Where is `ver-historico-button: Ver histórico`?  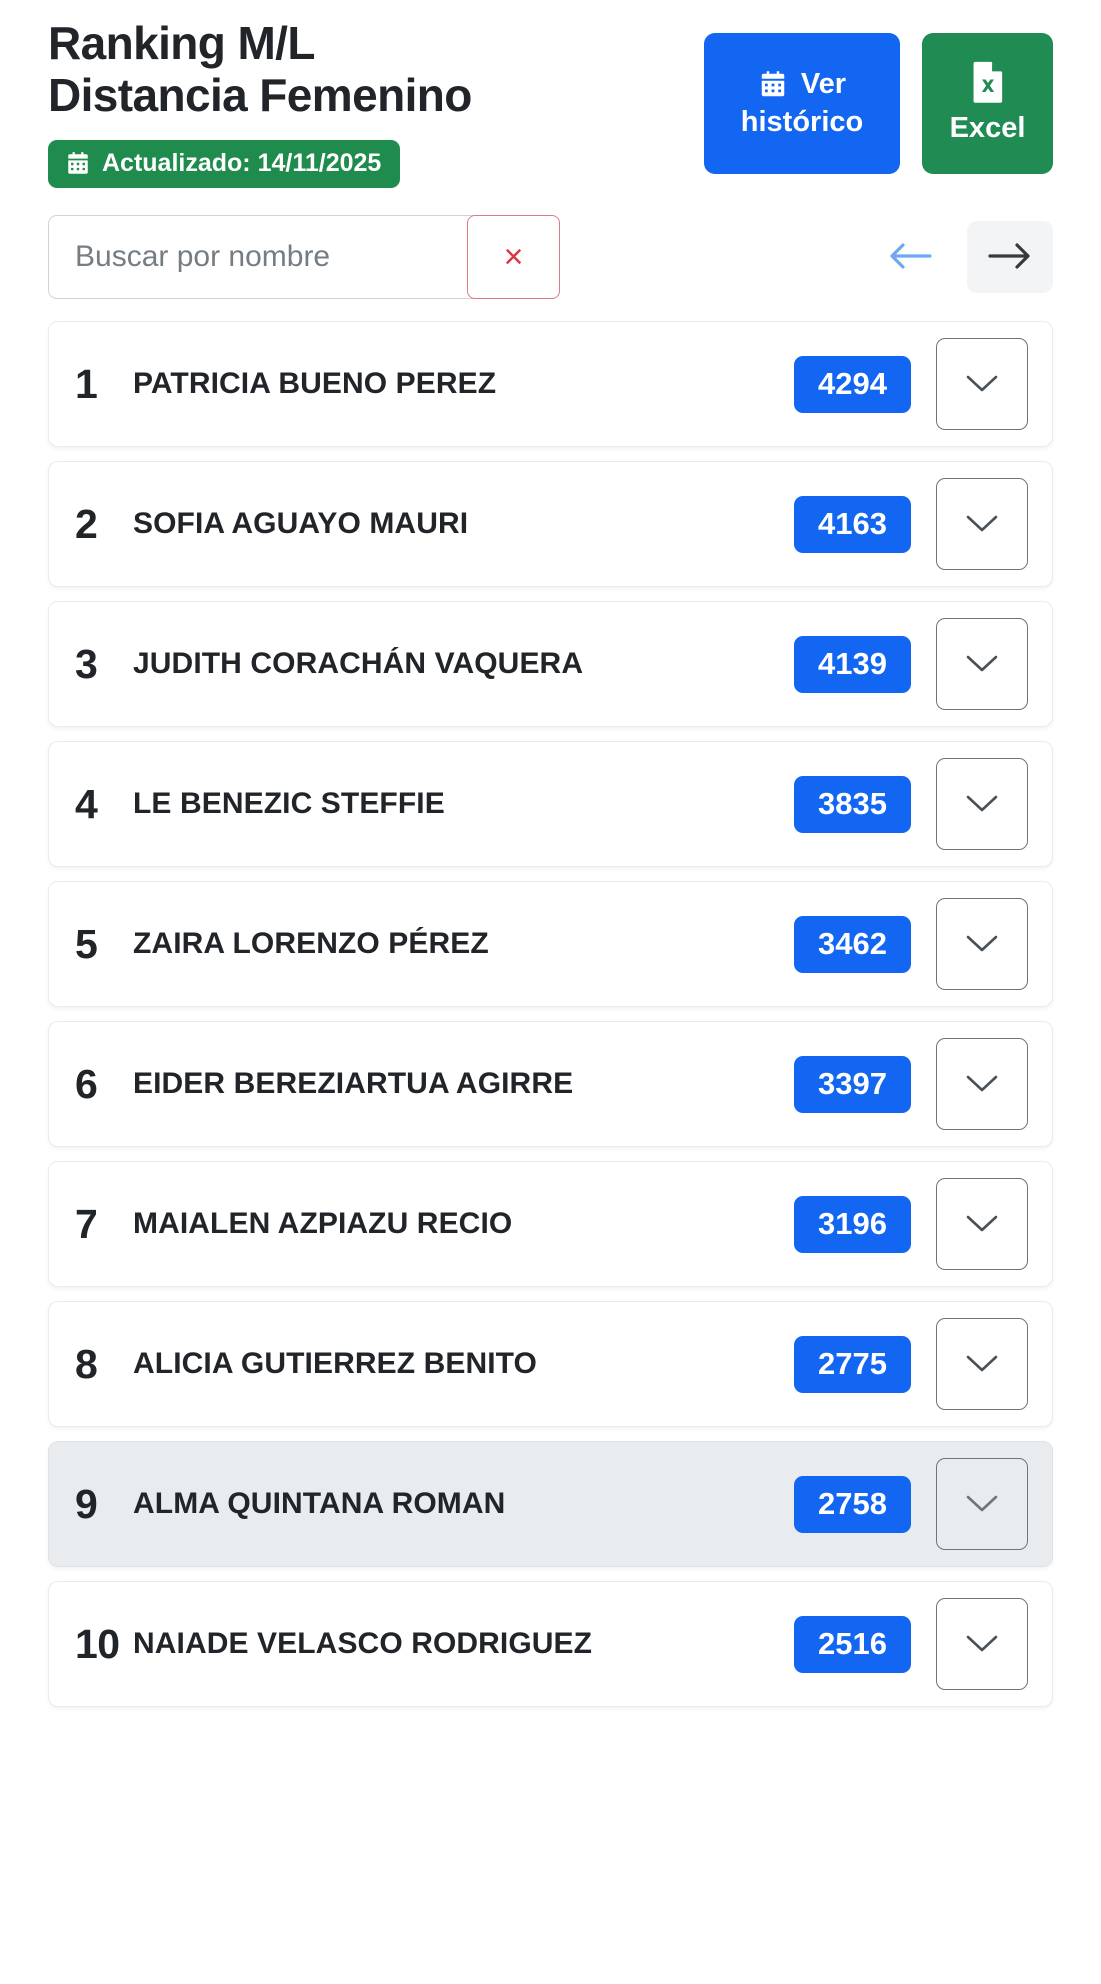
ver-historico-button: Ver histórico is located at coordinates (802, 103).